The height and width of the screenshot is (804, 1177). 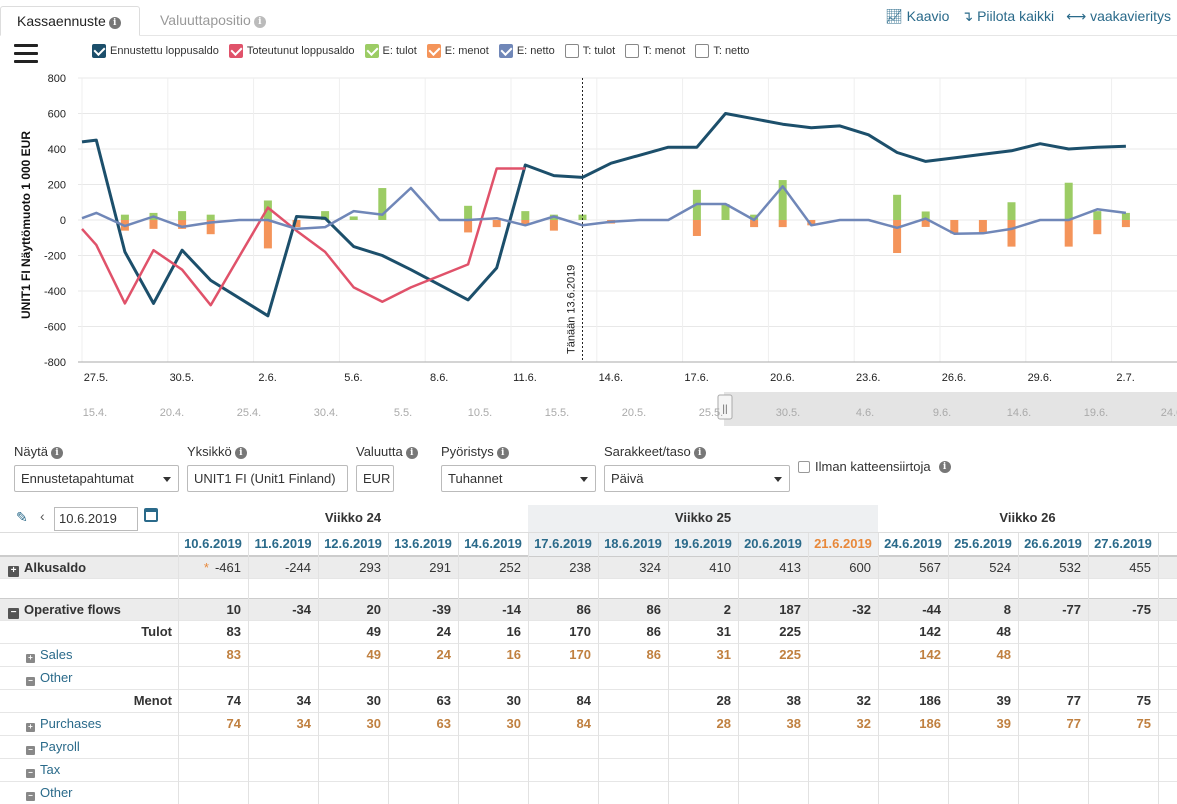 I want to click on rounding-select: Tuhannet, so click(x=518, y=478).